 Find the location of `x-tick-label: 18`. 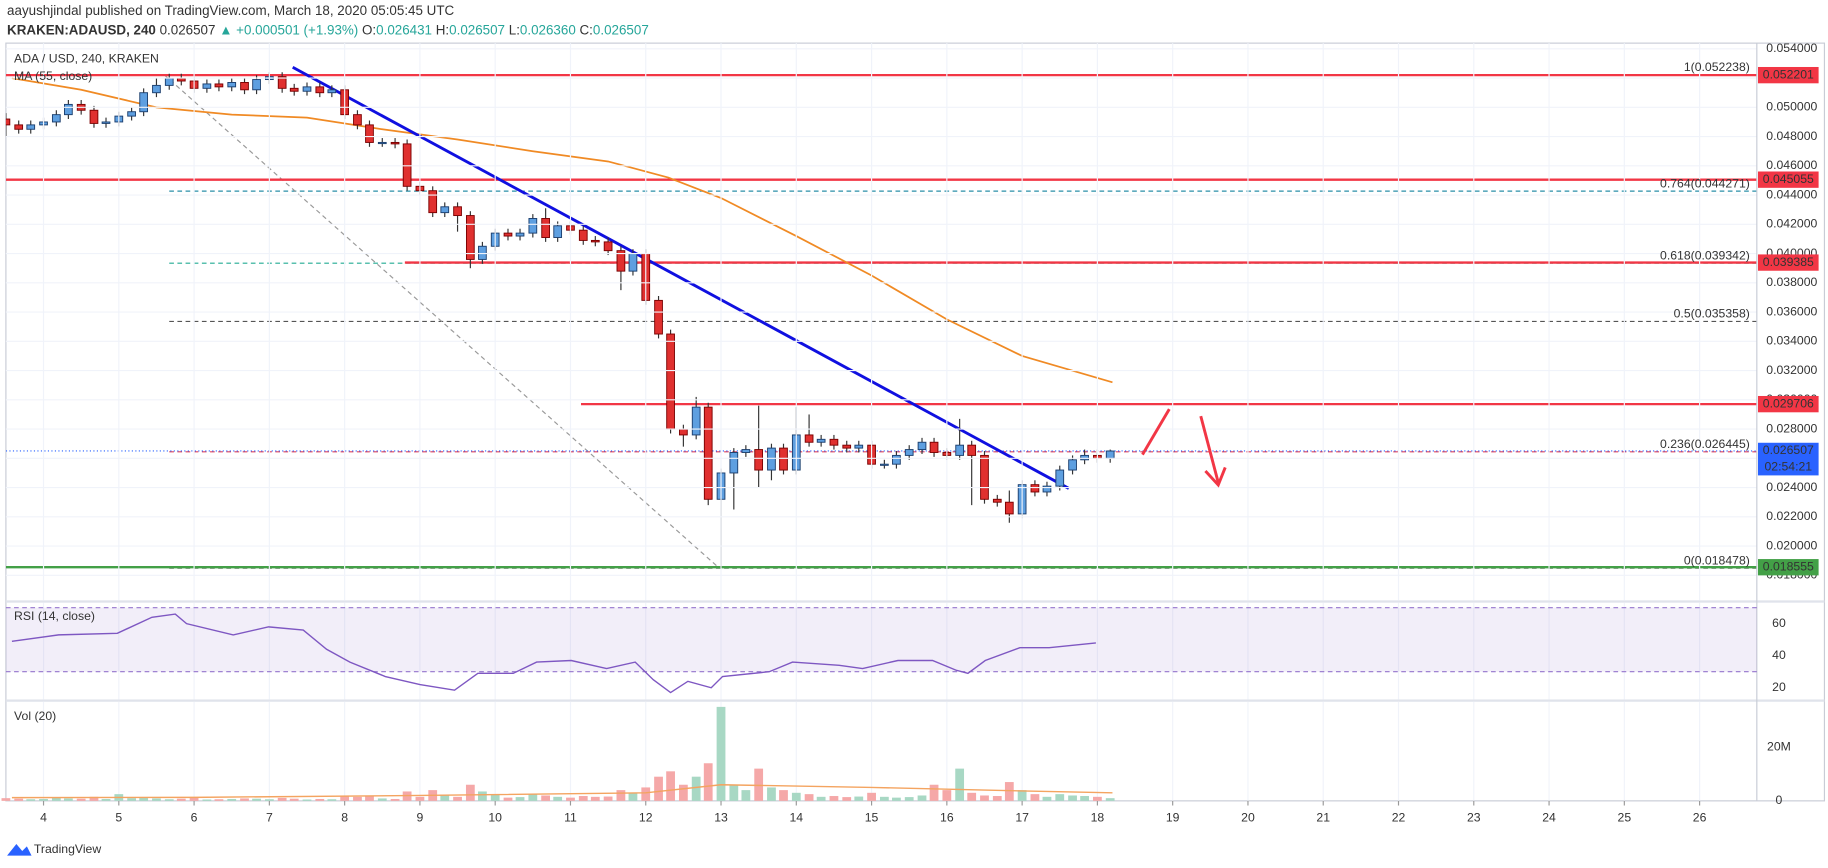

x-tick-label: 18 is located at coordinates (1098, 818).